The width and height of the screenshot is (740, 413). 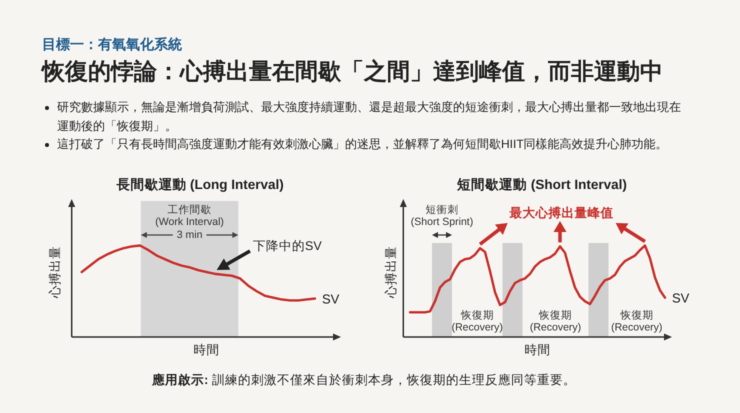 I want to click on text: 應用啟示: 訓練的刺激不僅來自於衝刺本身，恢復期的生理反應同等重要。, so click(x=364, y=380).